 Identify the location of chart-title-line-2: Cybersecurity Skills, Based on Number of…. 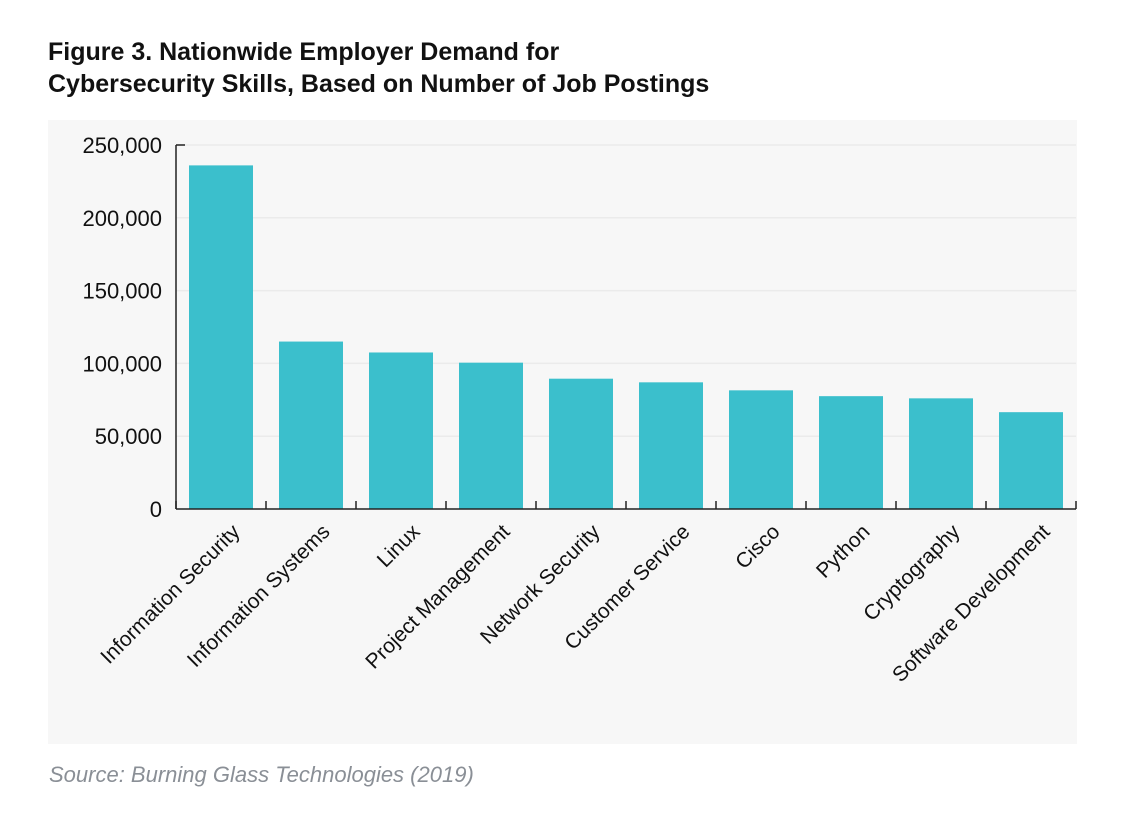
(379, 84).